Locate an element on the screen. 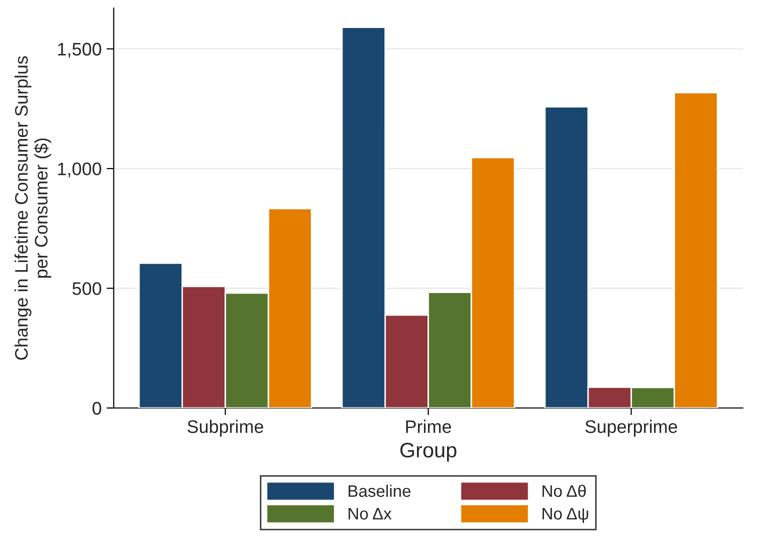  y-tick-label: 1,000 is located at coordinates (80, 170).